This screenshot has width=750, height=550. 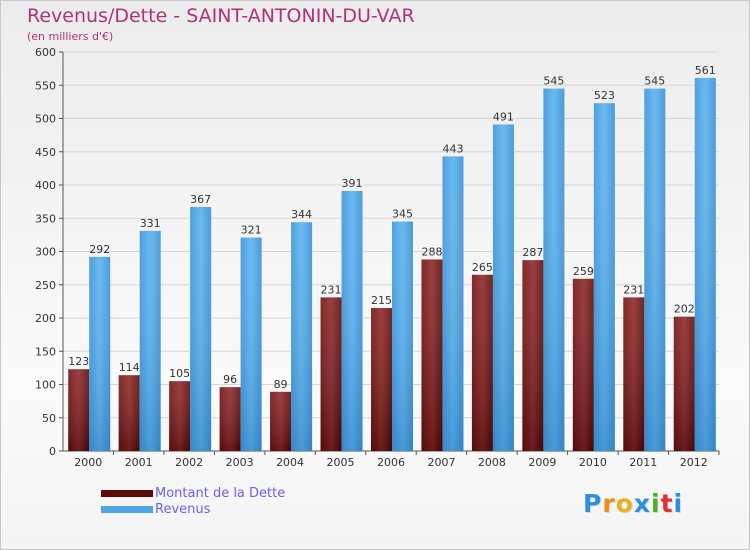 What do you see at coordinates (150, 223) in the screenshot?
I see `data-label: 331` at bounding box center [150, 223].